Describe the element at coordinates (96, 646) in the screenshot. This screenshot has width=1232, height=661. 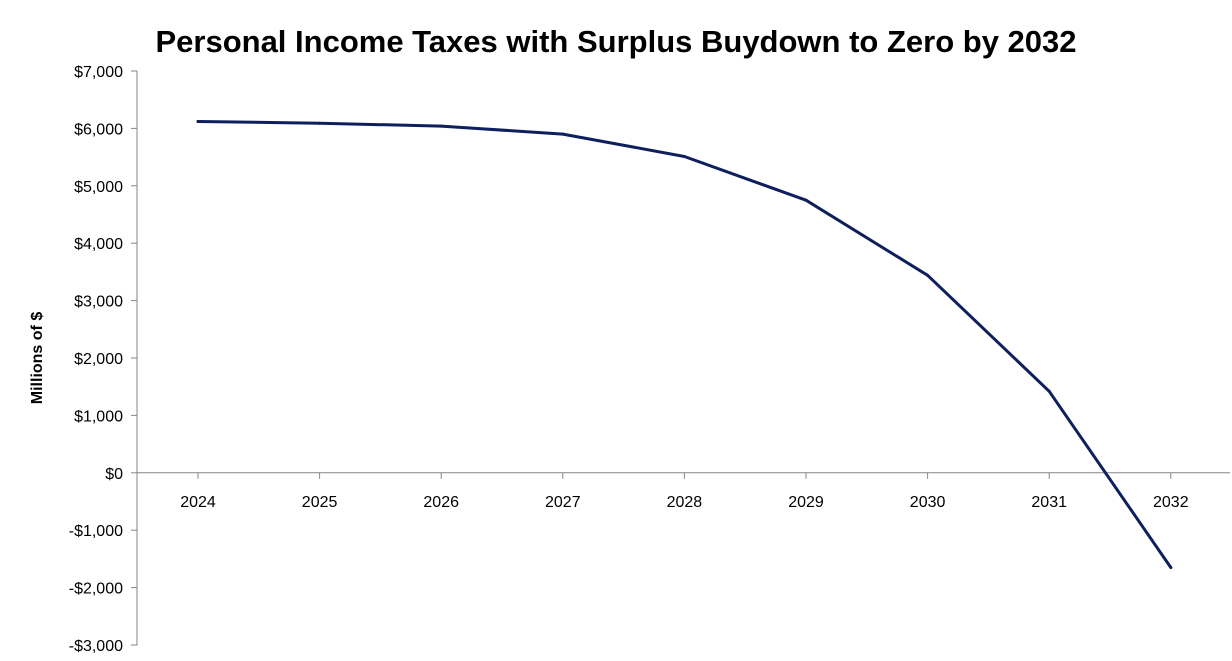
I see `y-tick-label: -$3,000` at that location.